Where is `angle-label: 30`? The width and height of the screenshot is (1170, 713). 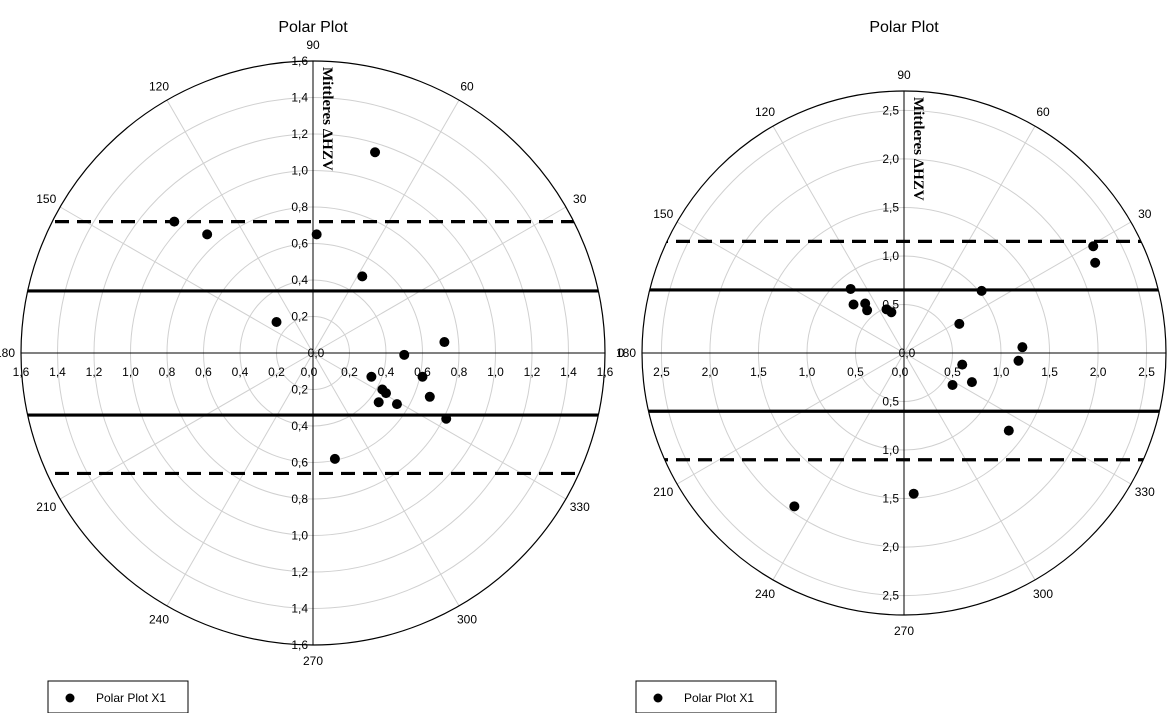
angle-label: 30 is located at coordinates (1145, 214).